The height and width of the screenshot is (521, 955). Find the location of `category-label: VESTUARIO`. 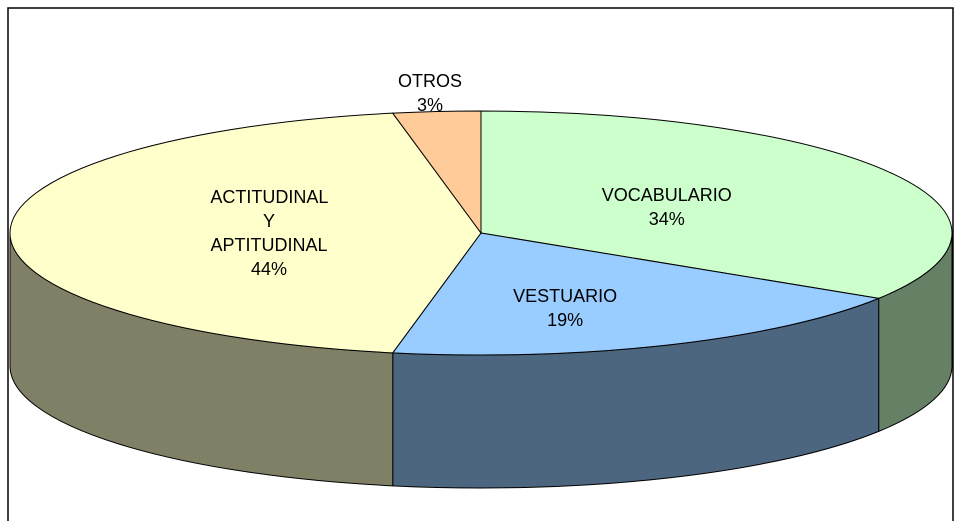

category-label: VESTUARIO is located at coordinates (565, 296).